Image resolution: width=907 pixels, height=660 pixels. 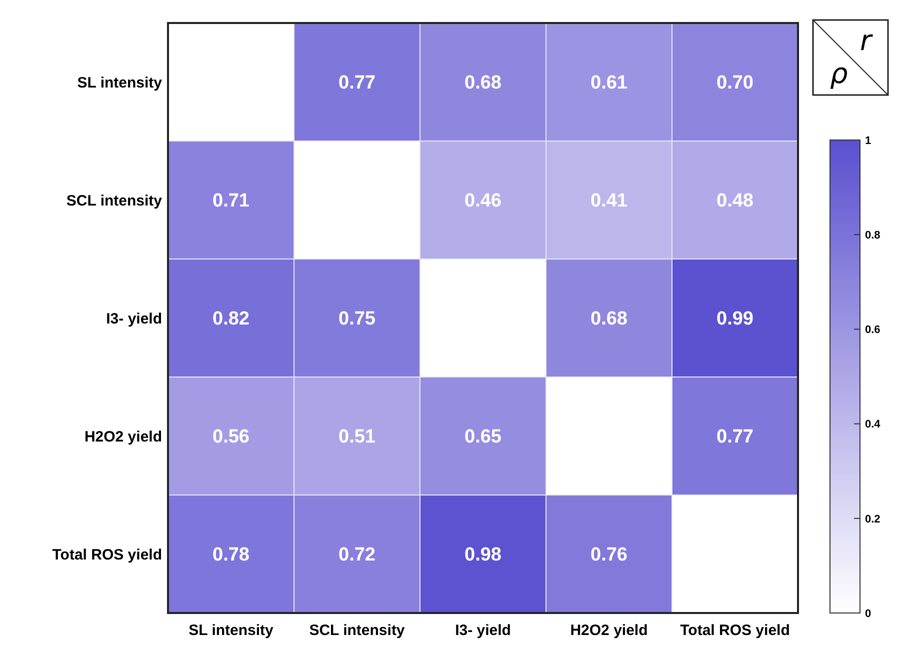 What do you see at coordinates (735, 201) in the screenshot?
I see `data-label: 0.48` at bounding box center [735, 201].